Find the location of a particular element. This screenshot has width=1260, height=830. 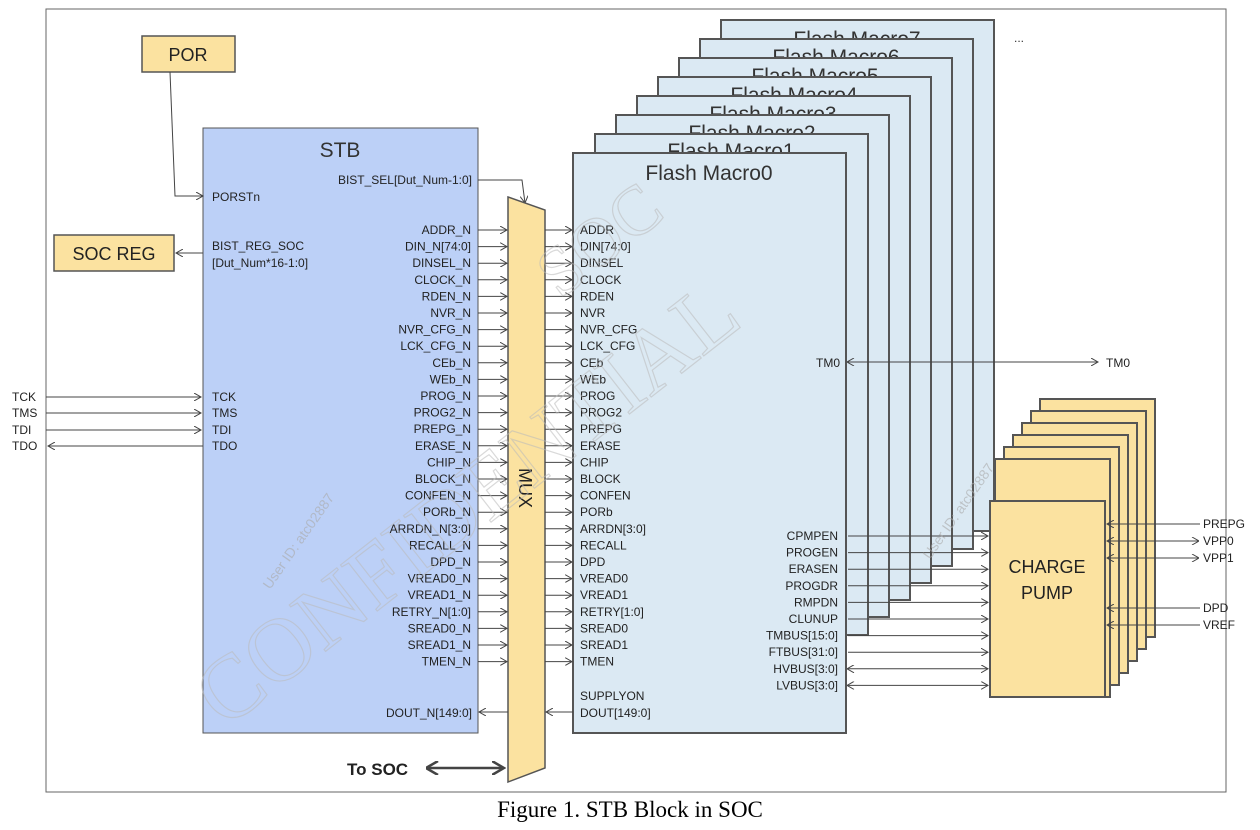

stb-out-port: DPD_N is located at coordinates (450, 562).